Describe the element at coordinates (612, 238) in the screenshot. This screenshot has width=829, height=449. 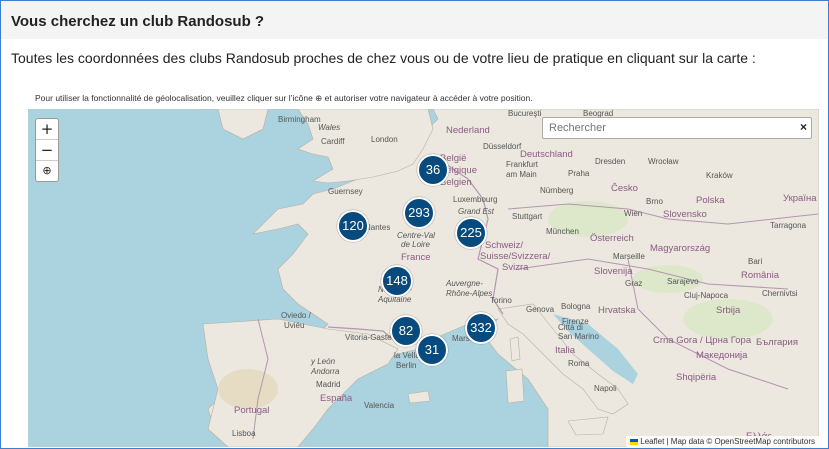
I see `map-label-country: Österreich` at that location.